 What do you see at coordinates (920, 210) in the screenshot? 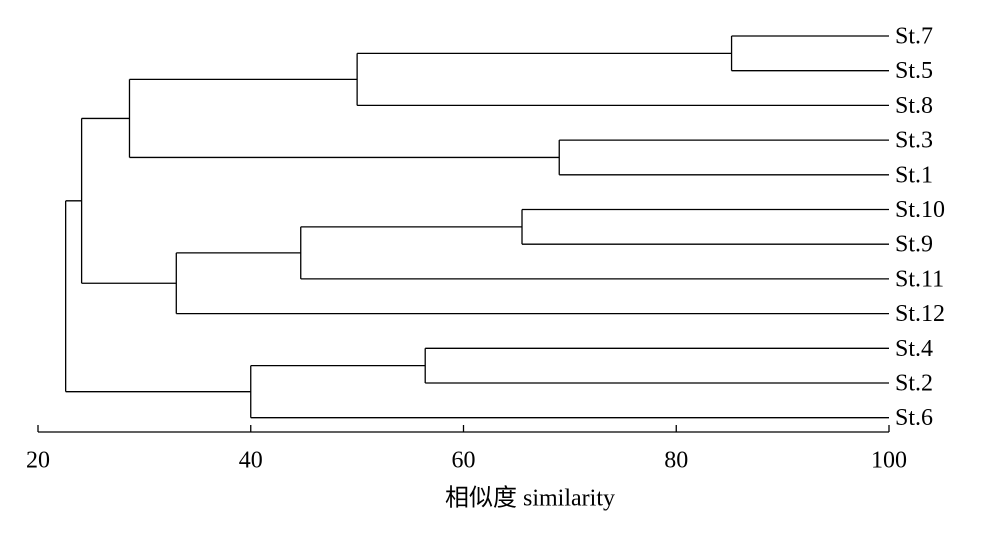
I see `leaf-label: St.10` at bounding box center [920, 210].